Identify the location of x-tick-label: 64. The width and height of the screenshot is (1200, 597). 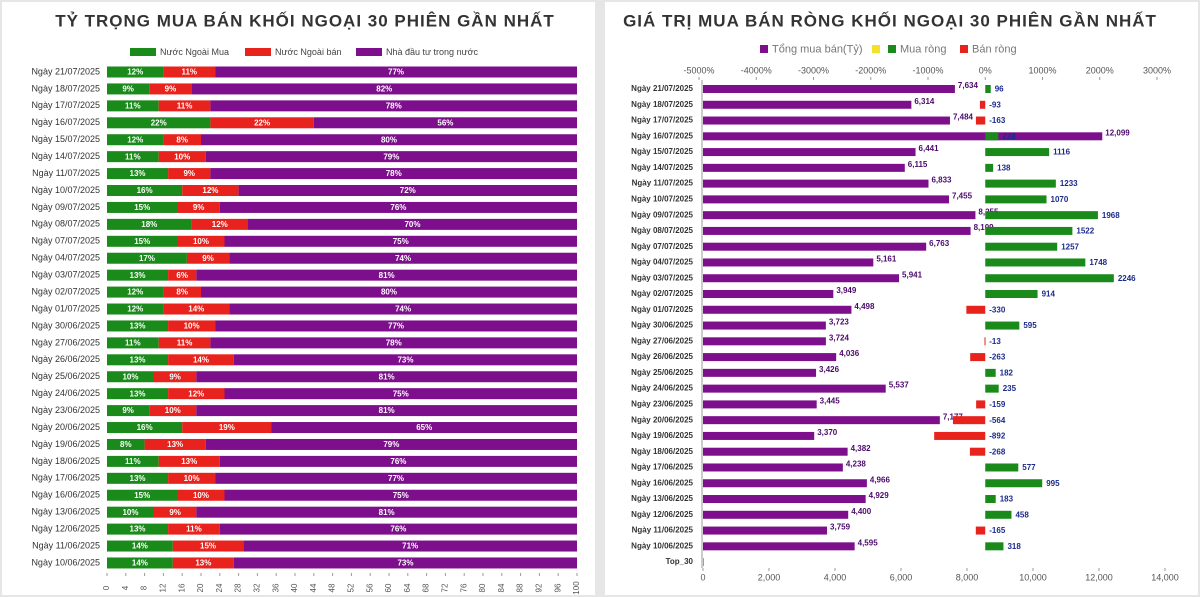
(407, 587).